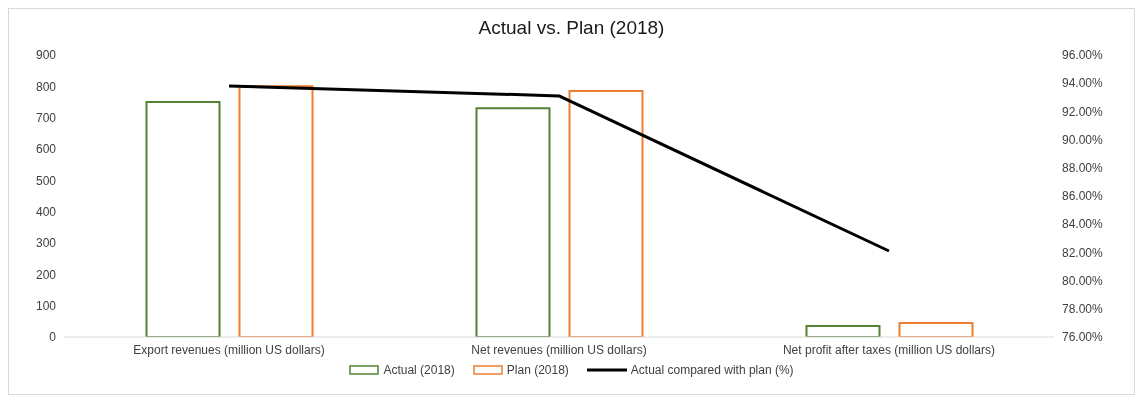  I want to click on y2-tick-label: 78.00%, so click(1083, 309).